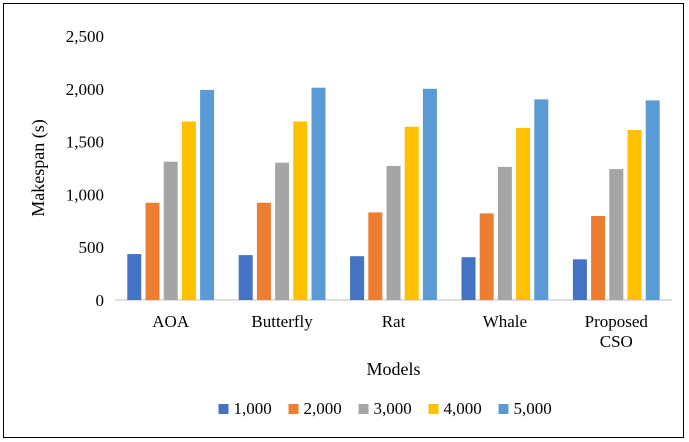 This screenshot has width=689, height=442. I want to click on x-axis-ticks: AOA Butterfly Rat Whale Proposed CSO, so click(400, 331).